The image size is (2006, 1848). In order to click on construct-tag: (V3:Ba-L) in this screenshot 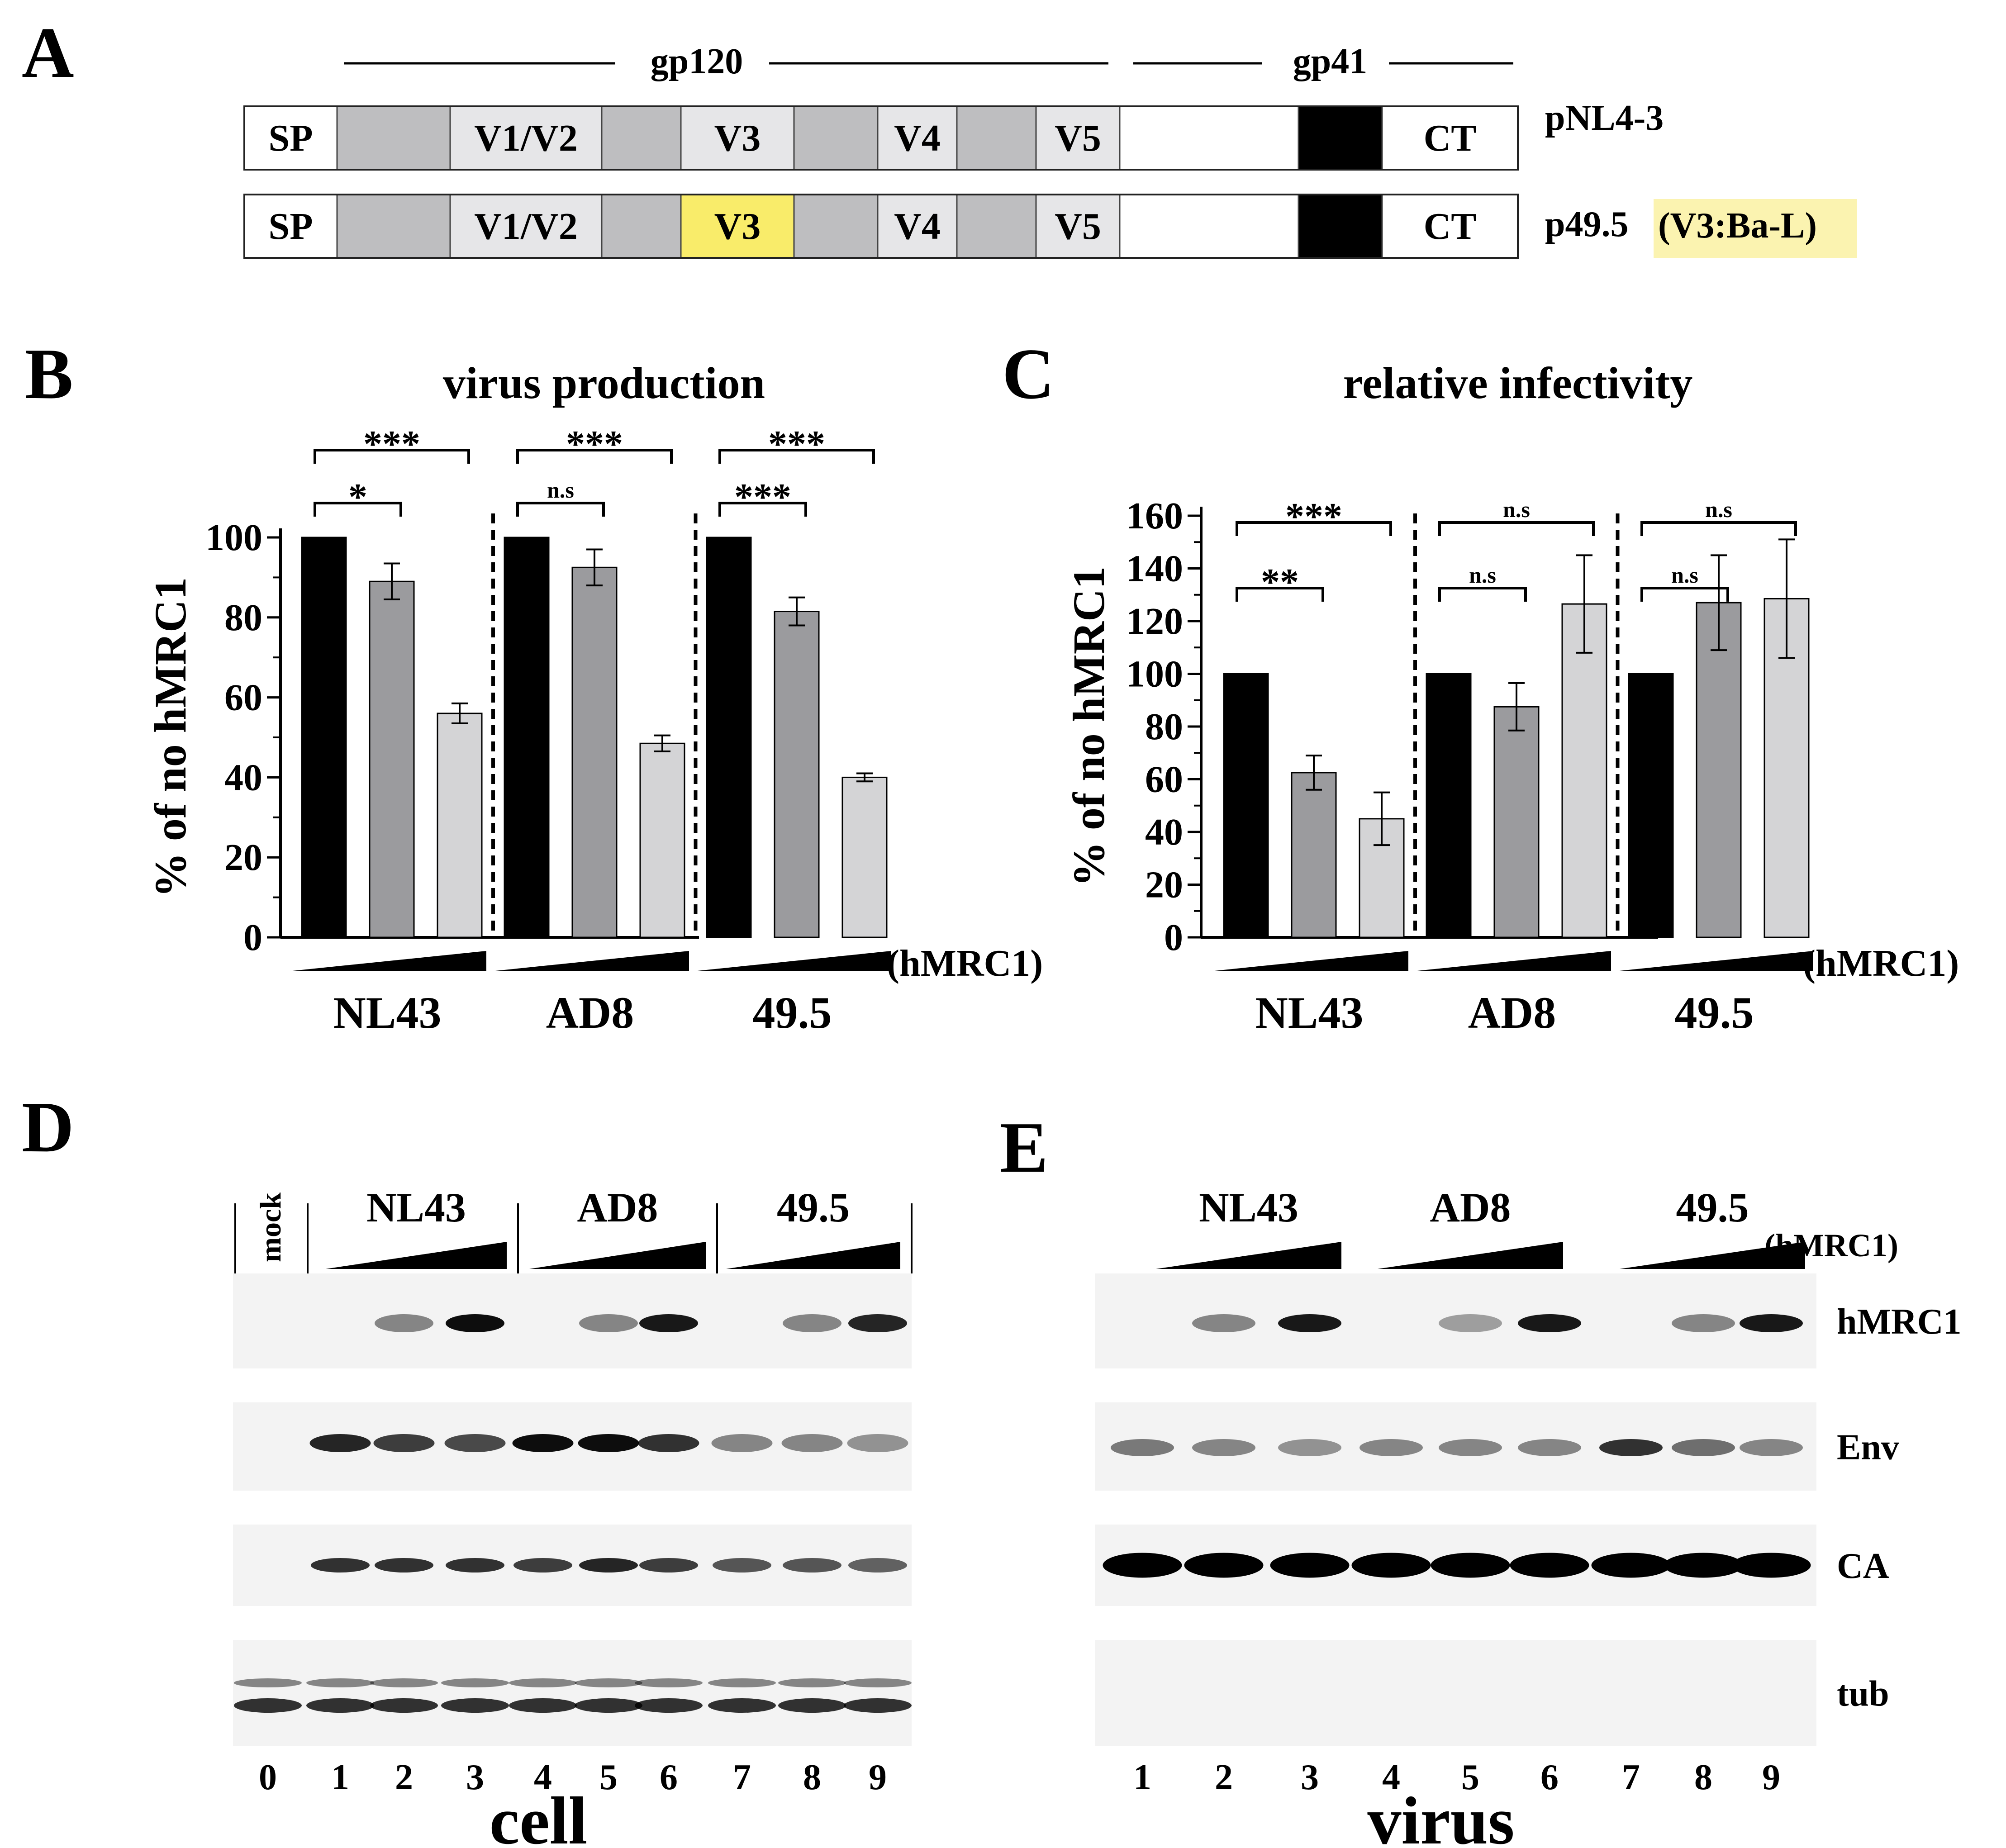, I will do `click(1737, 226)`.